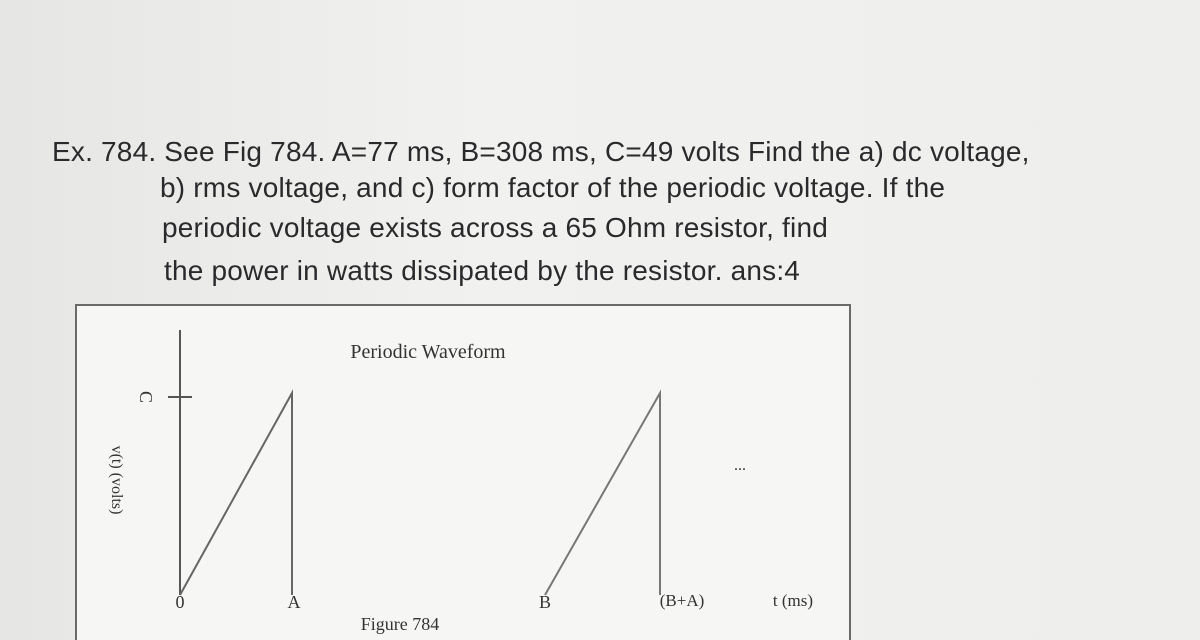 Image resolution: width=1200 pixels, height=640 pixels. Describe the element at coordinates (116, 480) in the screenshot. I see `y-axis-label: v(t) (volts)` at that location.